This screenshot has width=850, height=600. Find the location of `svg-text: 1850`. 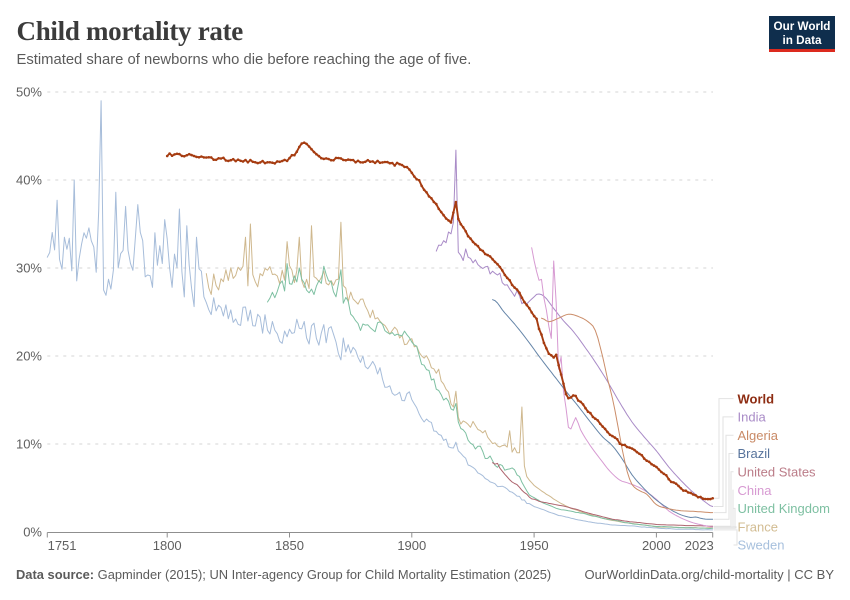

svg-text: 1850 is located at coordinates (289, 545).